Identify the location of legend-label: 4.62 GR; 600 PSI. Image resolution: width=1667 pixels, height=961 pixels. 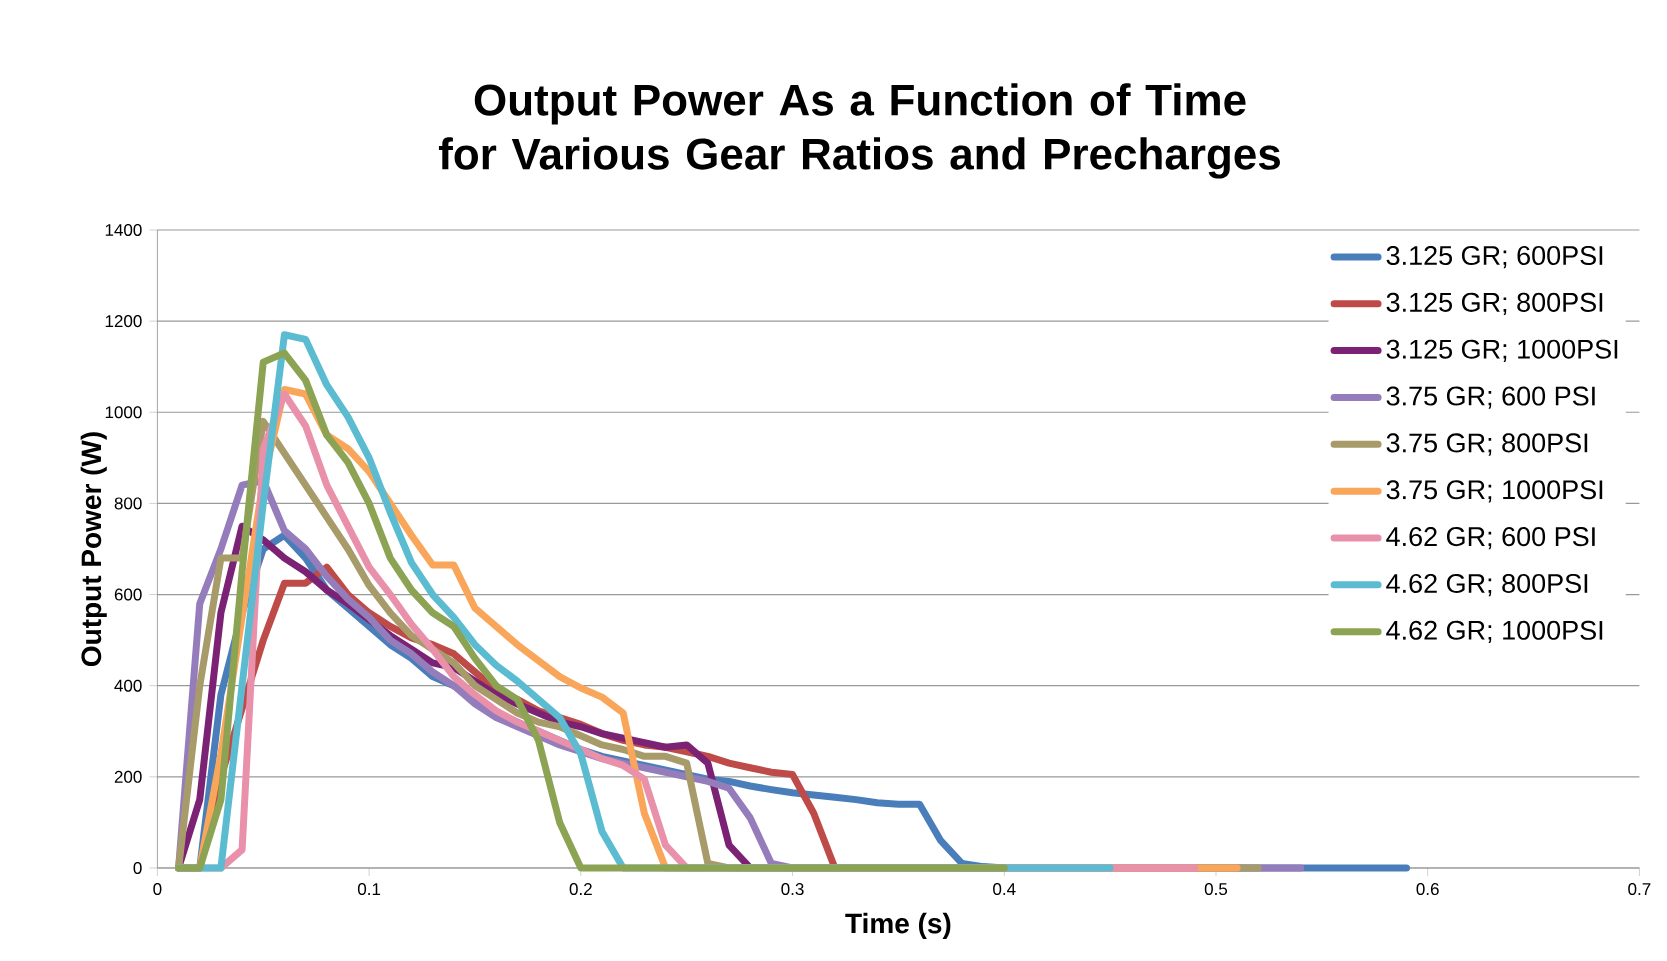
(1490, 538).